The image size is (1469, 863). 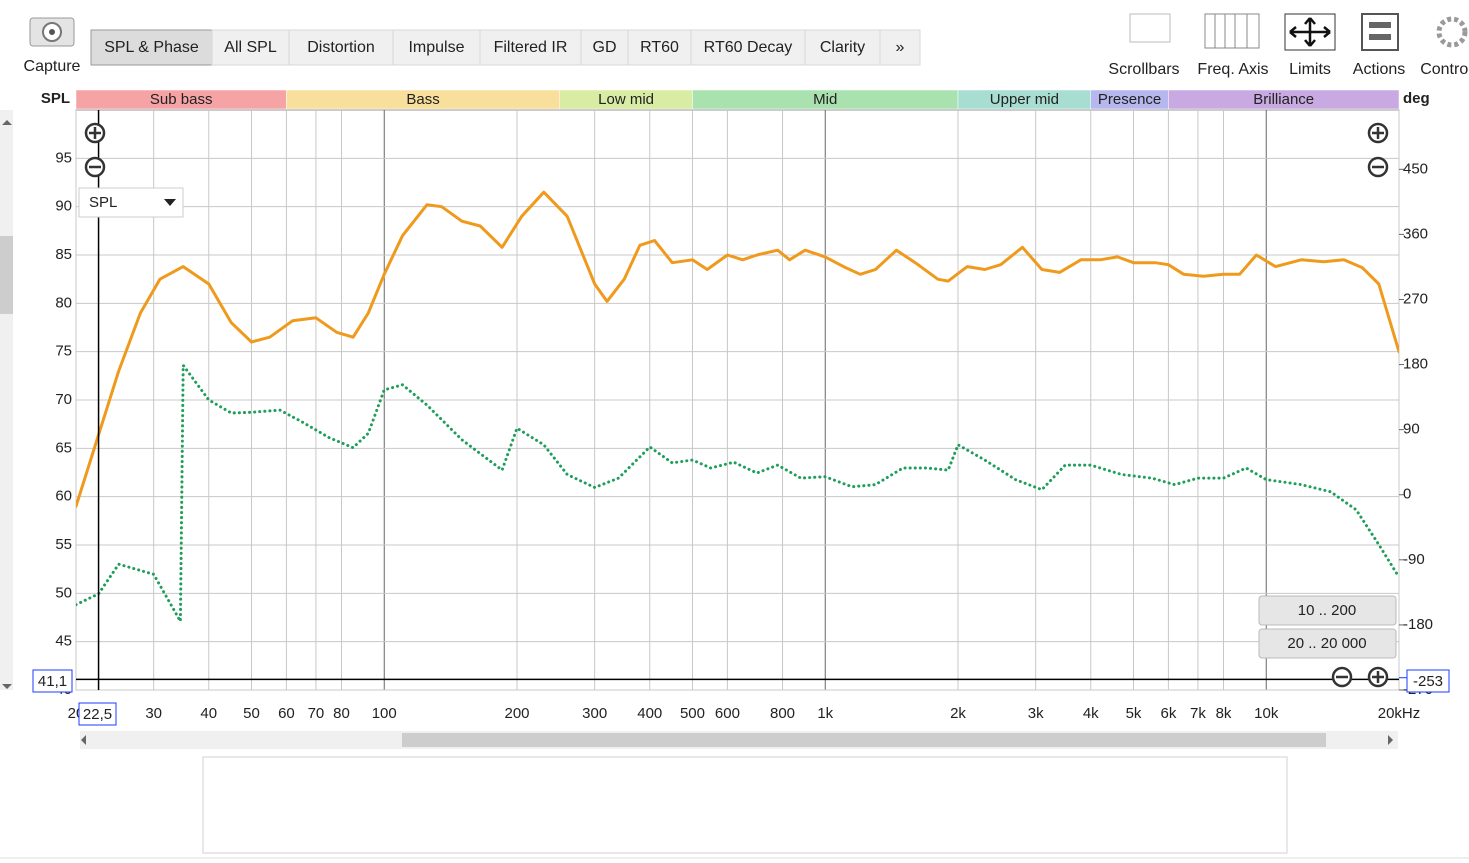 What do you see at coordinates (1310, 69) in the screenshot?
I see `tool-label: Limits` at bounding box center [1310, 69].